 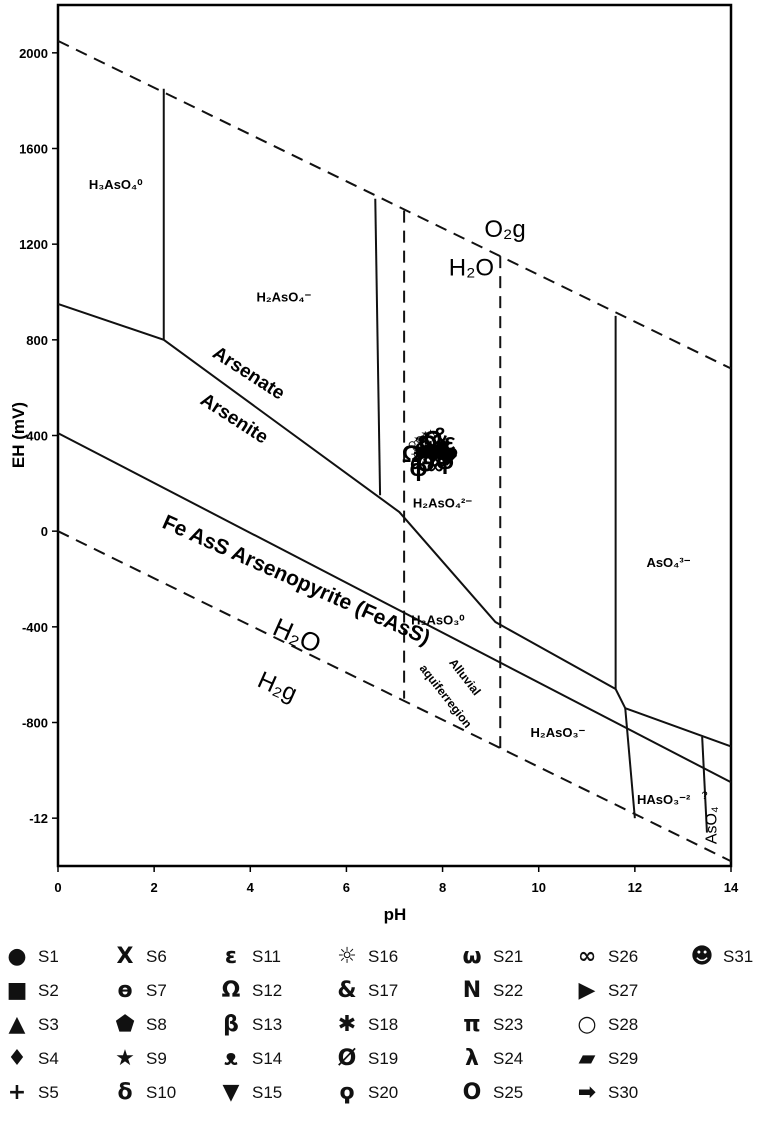 I want to click on x-tick-label: 8, so click(x=442, y=887).